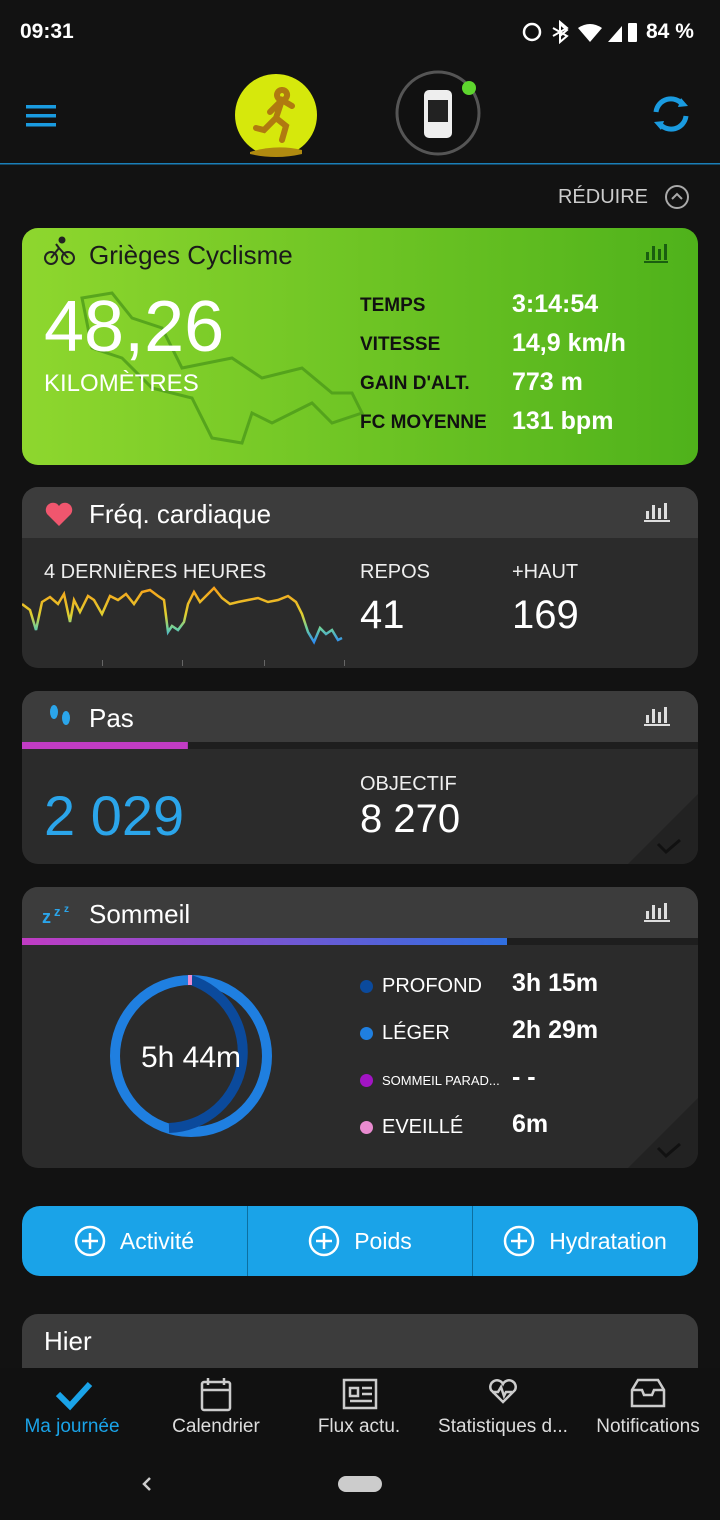 The image size is (720, 1520). What do you see at coordinates (360, 745) in the screenshot?
I see `steps-progress` at bounding box center [360, 745].